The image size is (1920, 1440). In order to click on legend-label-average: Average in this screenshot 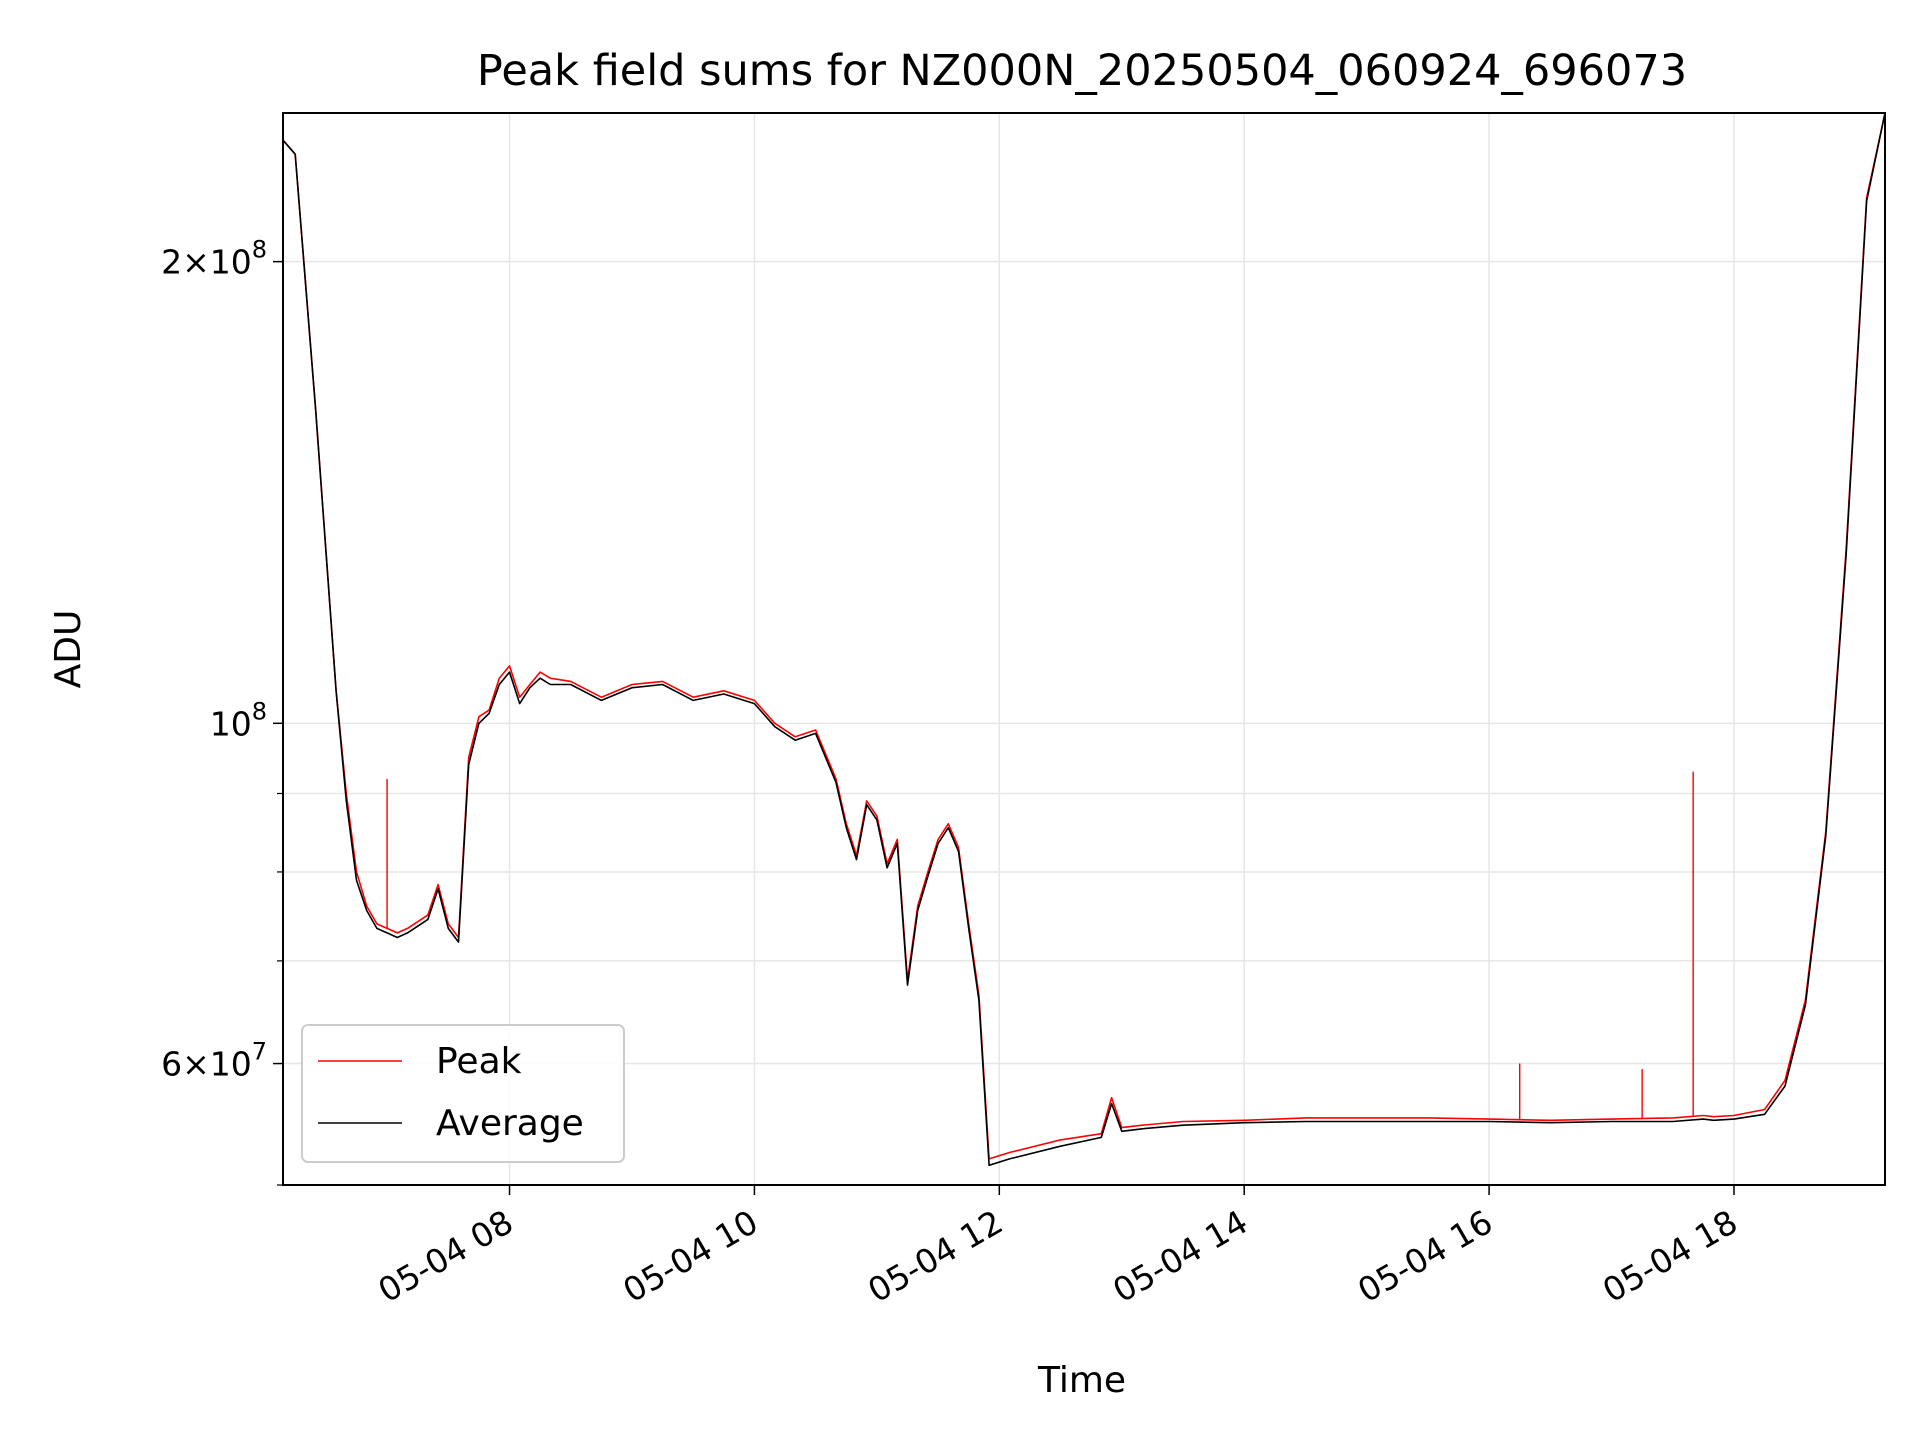, I will do `click(510, 1123)`.